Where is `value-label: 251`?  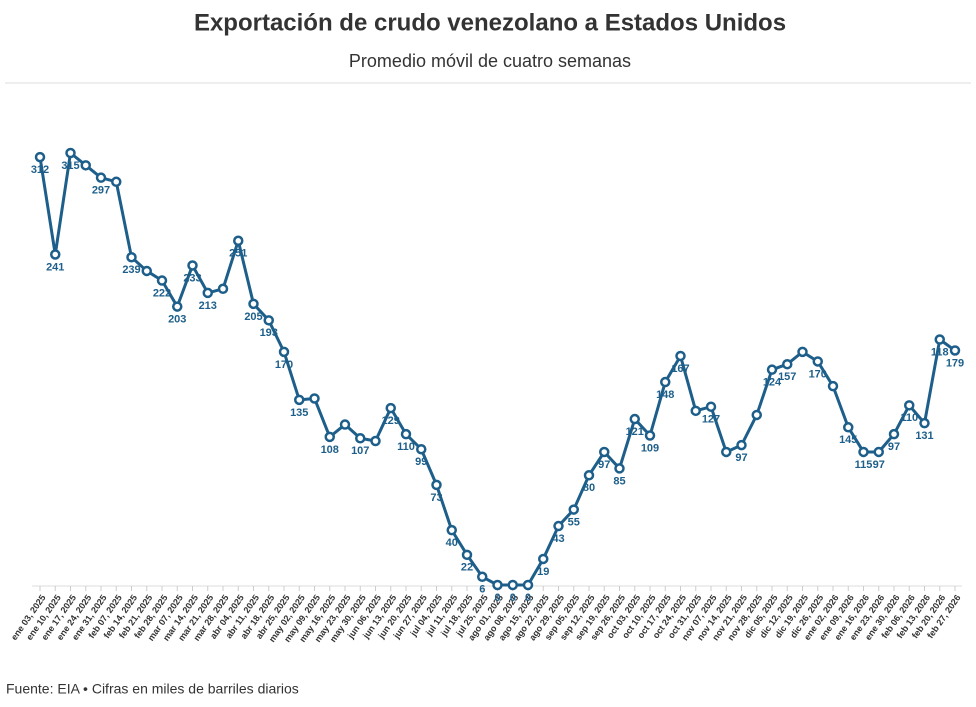
value-label: 251 is located at coordinates (238, 254).